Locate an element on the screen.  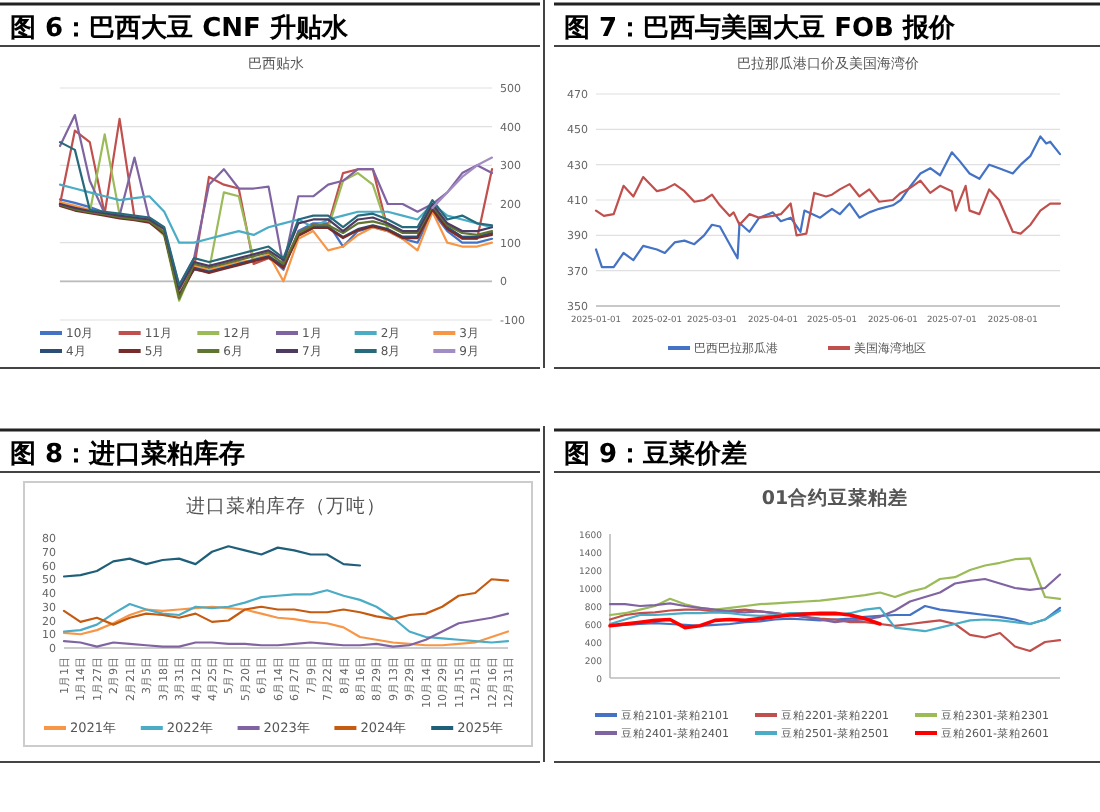
chart-title: 图 9：豆菜价差 is located at coordinates (656, 455).